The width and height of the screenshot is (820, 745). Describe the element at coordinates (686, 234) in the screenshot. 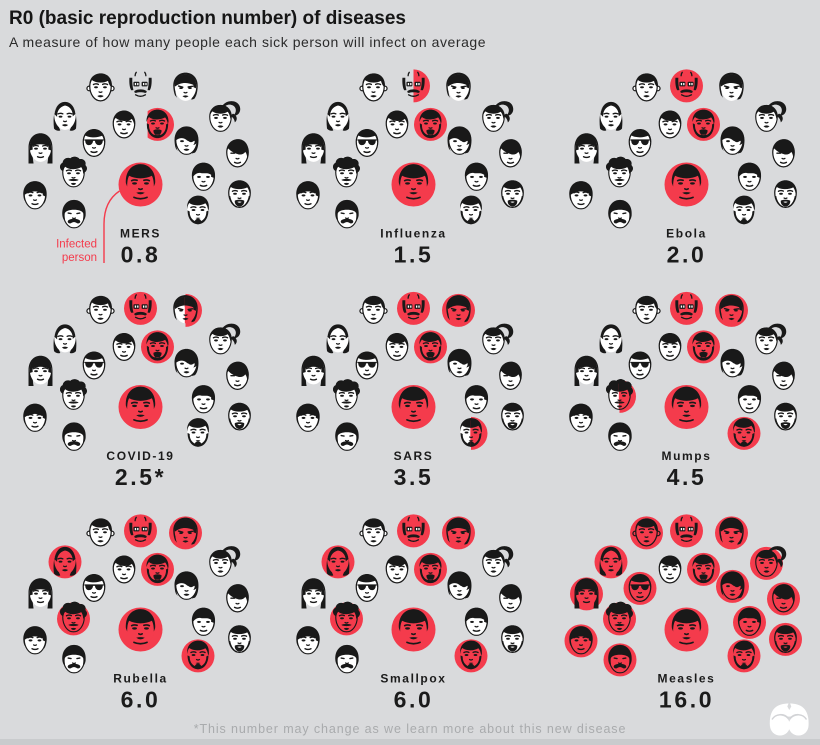

I see `svg-text: Ebola` at that location.